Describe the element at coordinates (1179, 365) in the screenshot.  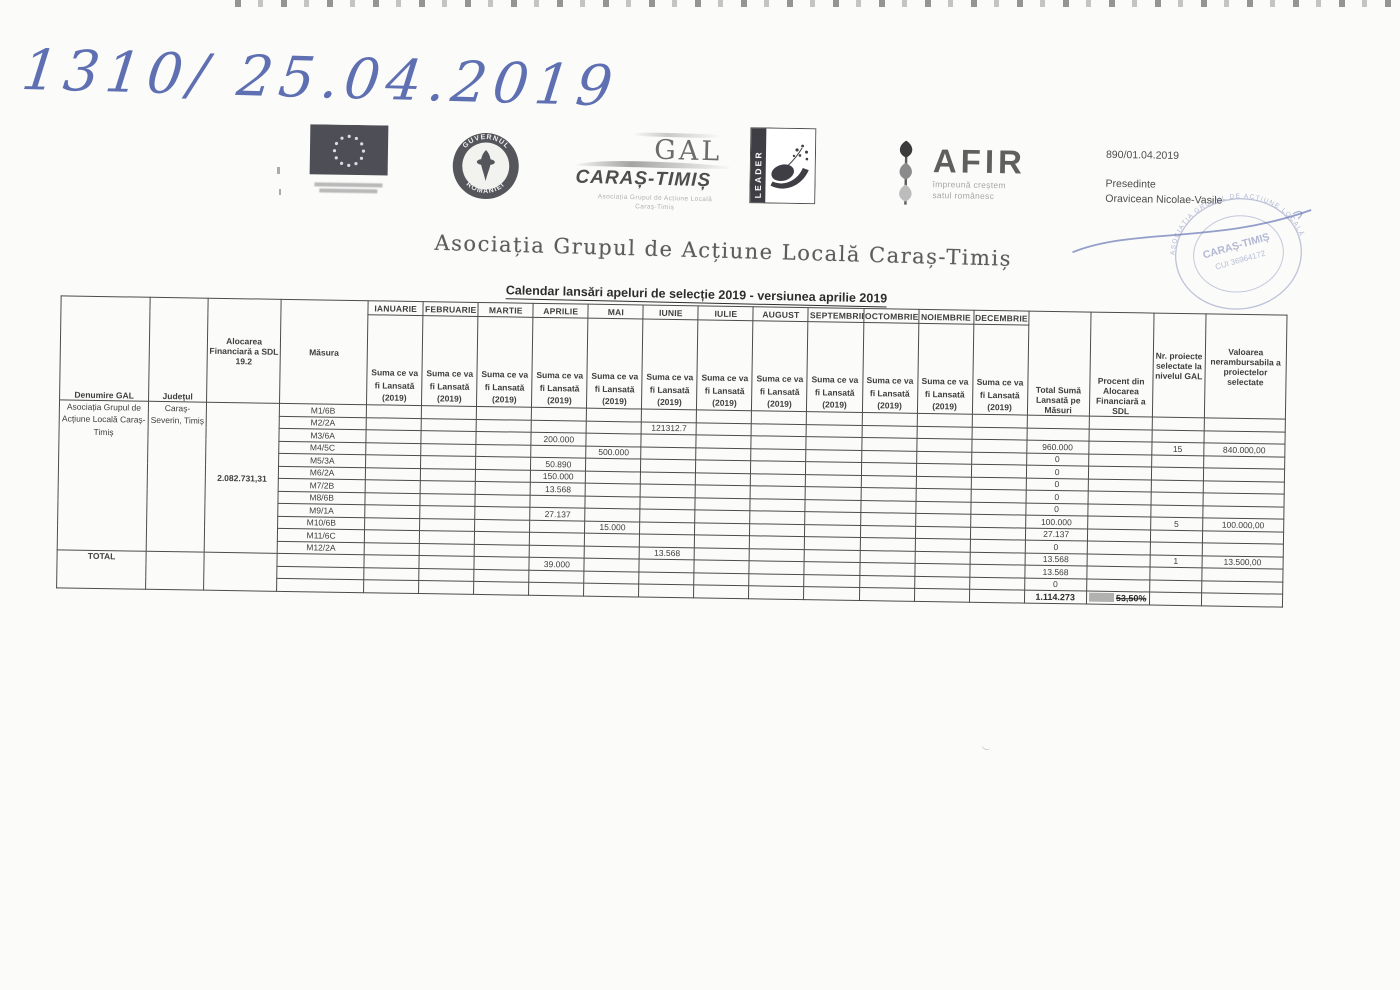
I see `col-header-nr-proiecte: Nr. proiecte selectate la nivelul GAL` at that location.